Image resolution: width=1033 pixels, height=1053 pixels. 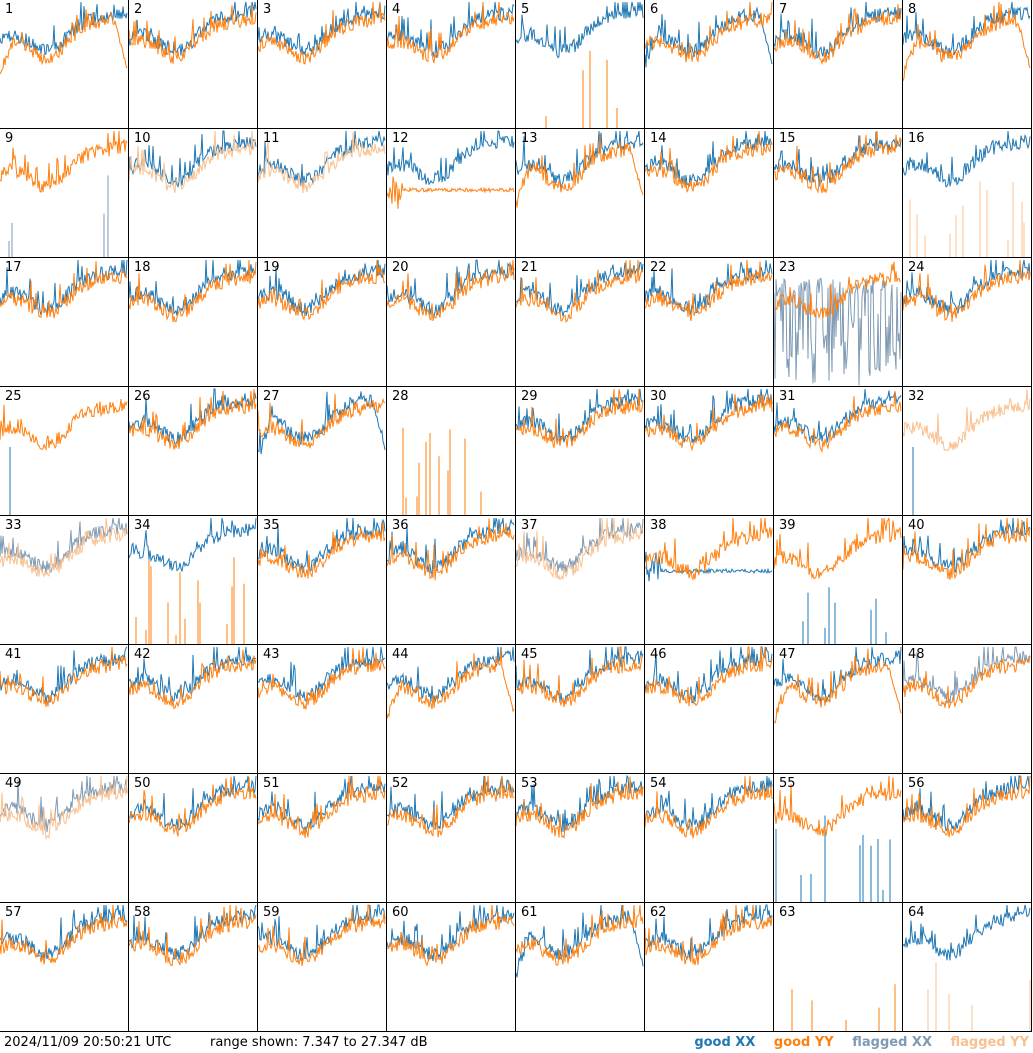 I want to click on panel-number: 10, so click(x=142, y=138).